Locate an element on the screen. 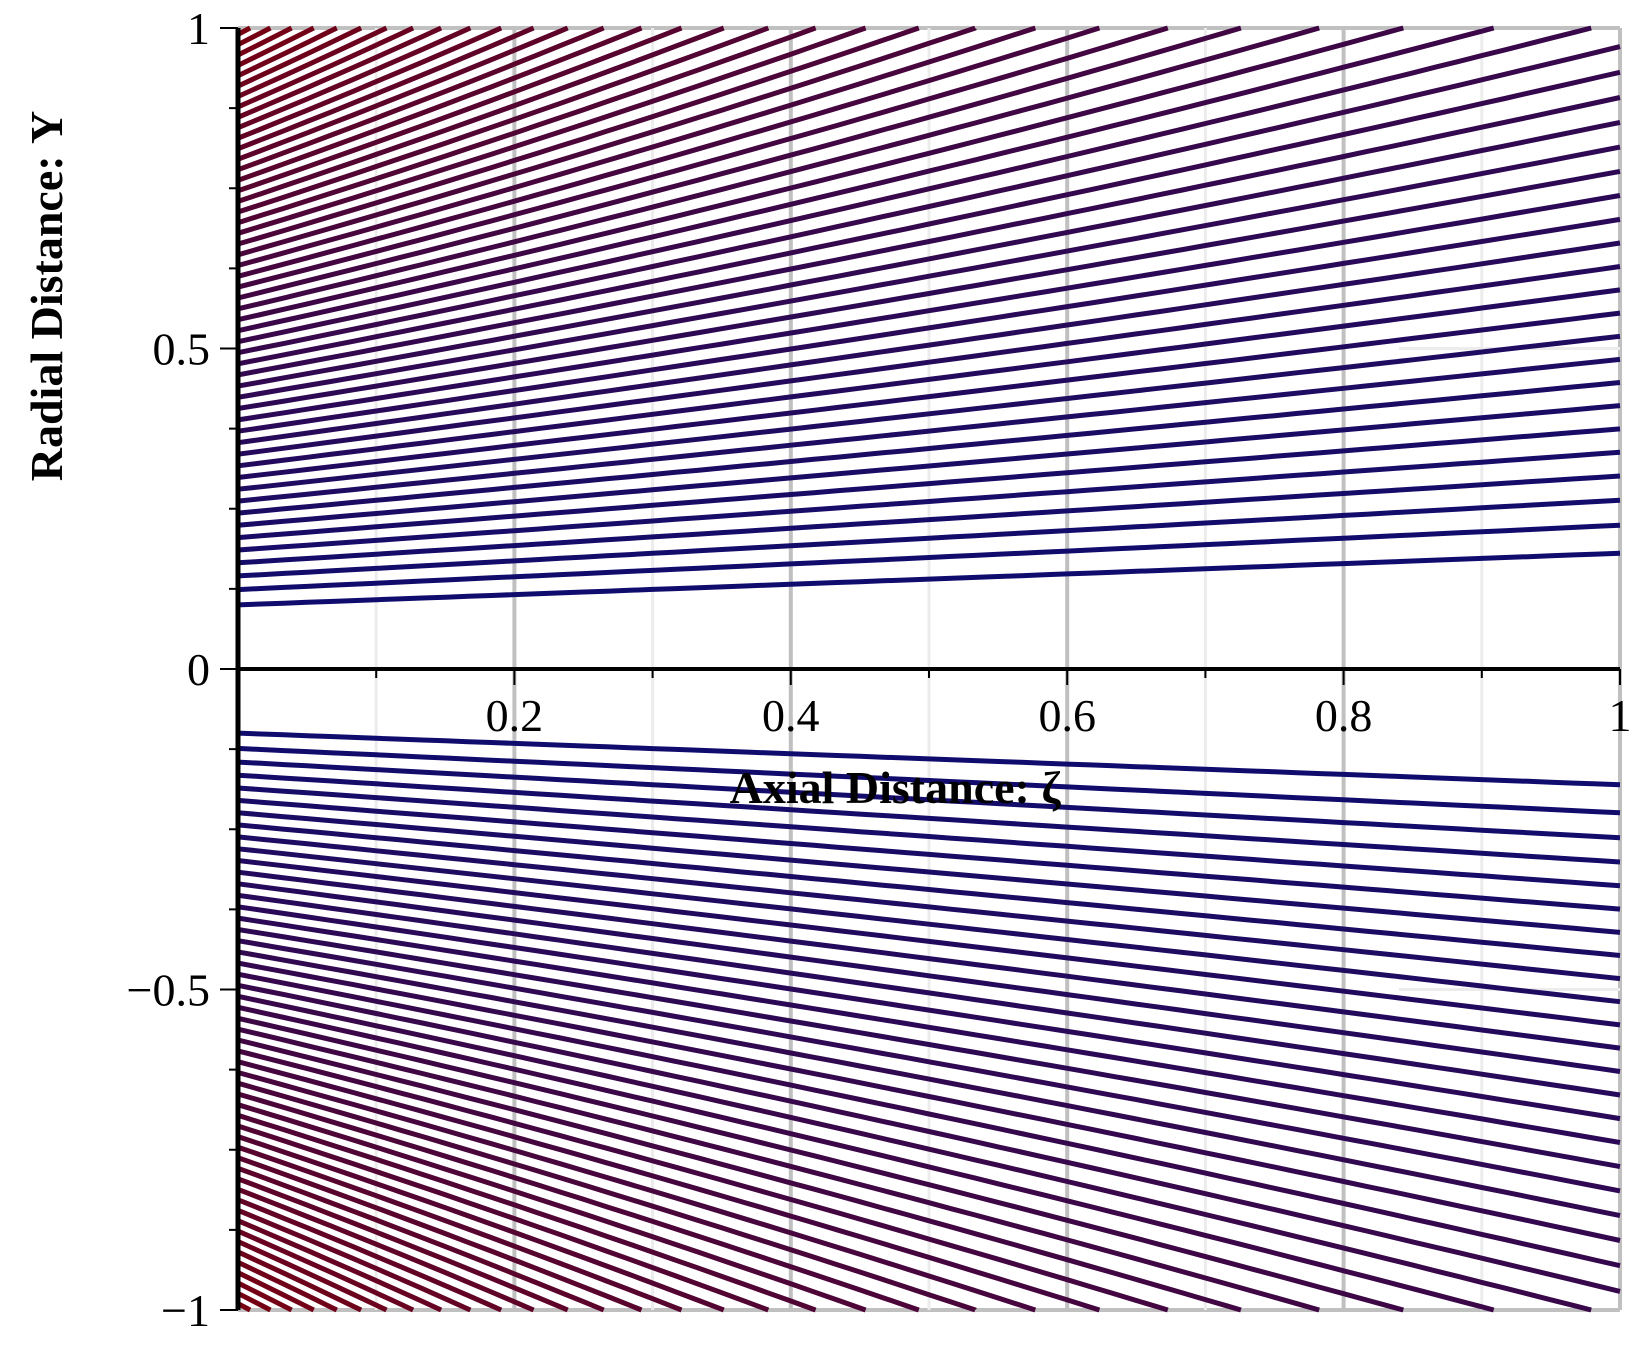 Image resolution: width=1643 pixels, height=1345 pixels. y-tick-label: 1 is located at coordinates (198, 28).